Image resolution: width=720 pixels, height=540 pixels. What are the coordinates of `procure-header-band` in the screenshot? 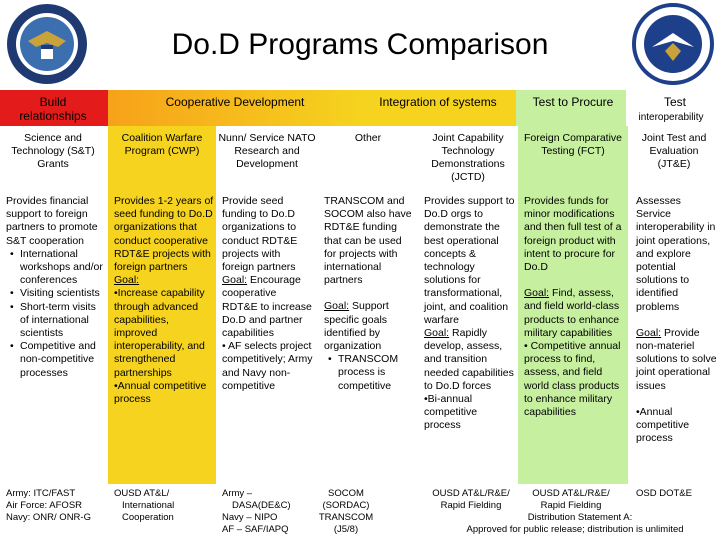 It's located at (571, 108).